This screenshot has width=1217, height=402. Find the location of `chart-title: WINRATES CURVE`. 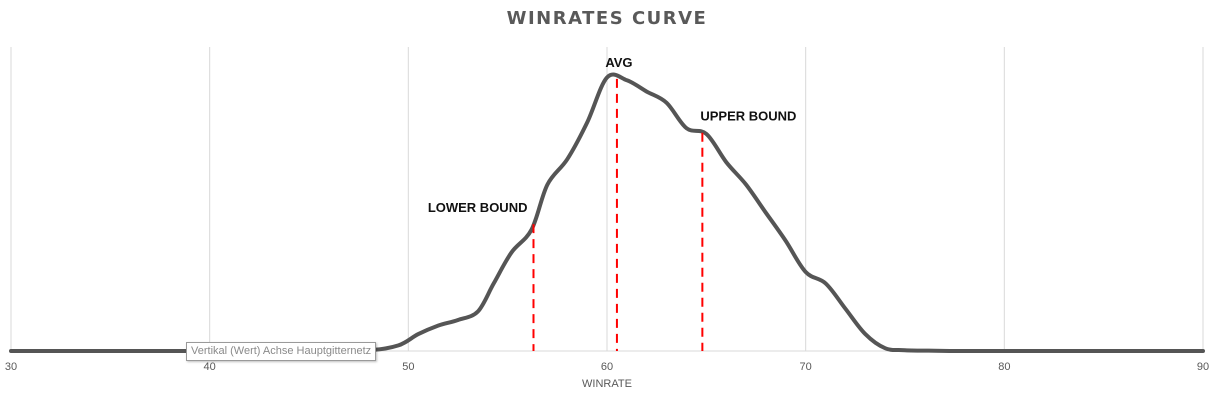

chart-title: WINRATES CURVE is located at coordinates (607, 18).